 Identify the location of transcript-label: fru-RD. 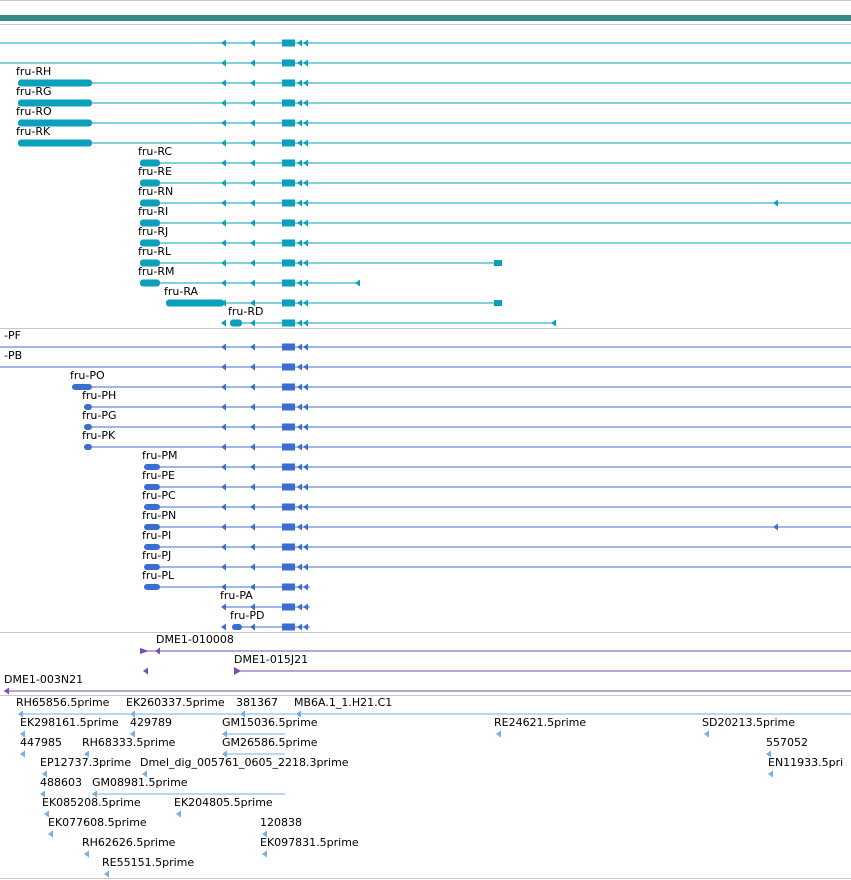
(246, 311).